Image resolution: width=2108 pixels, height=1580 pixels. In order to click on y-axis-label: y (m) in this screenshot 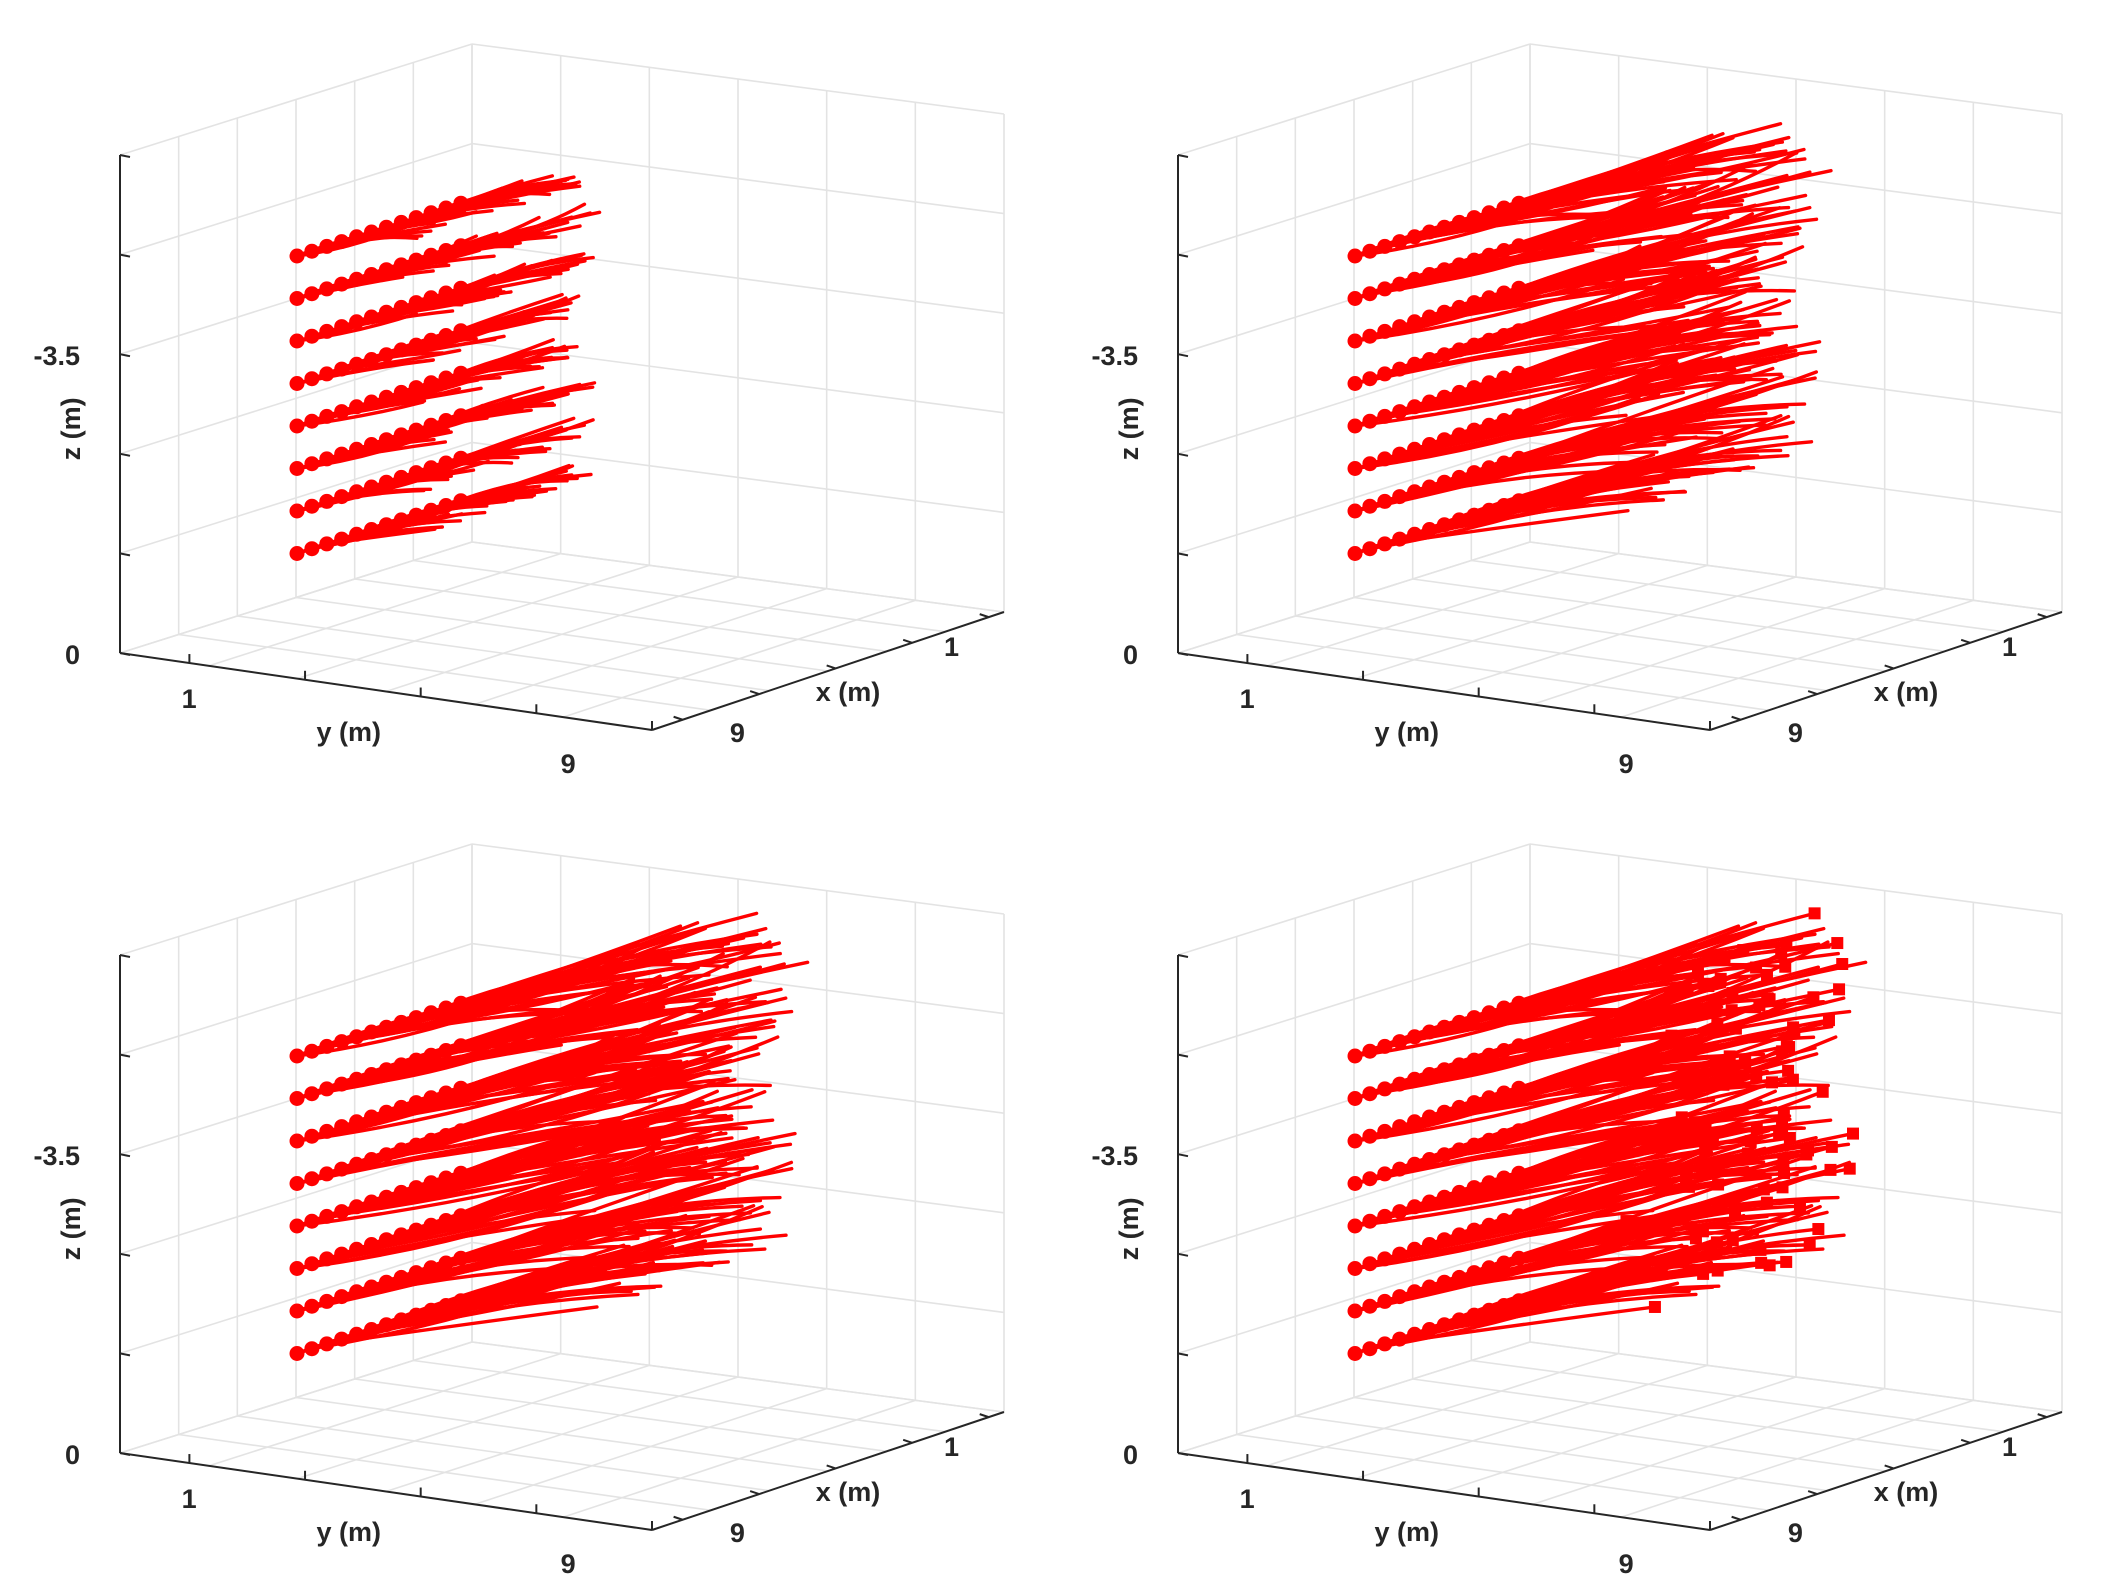, I will do `click(1407, 732)`.